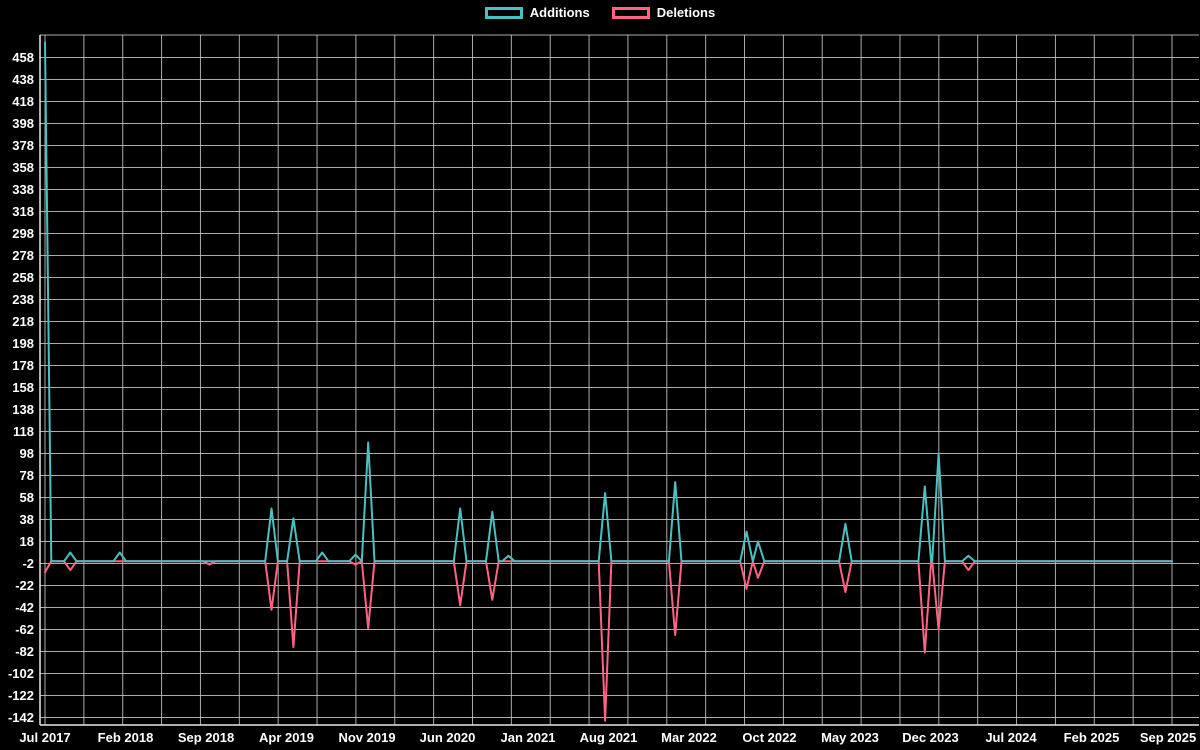 The height and width of the screenshot is (750, 1200). What do you see at coordinates (23, 343) in the screenshot?
I see `svg-text: 198` at bounding box center [23, 343].